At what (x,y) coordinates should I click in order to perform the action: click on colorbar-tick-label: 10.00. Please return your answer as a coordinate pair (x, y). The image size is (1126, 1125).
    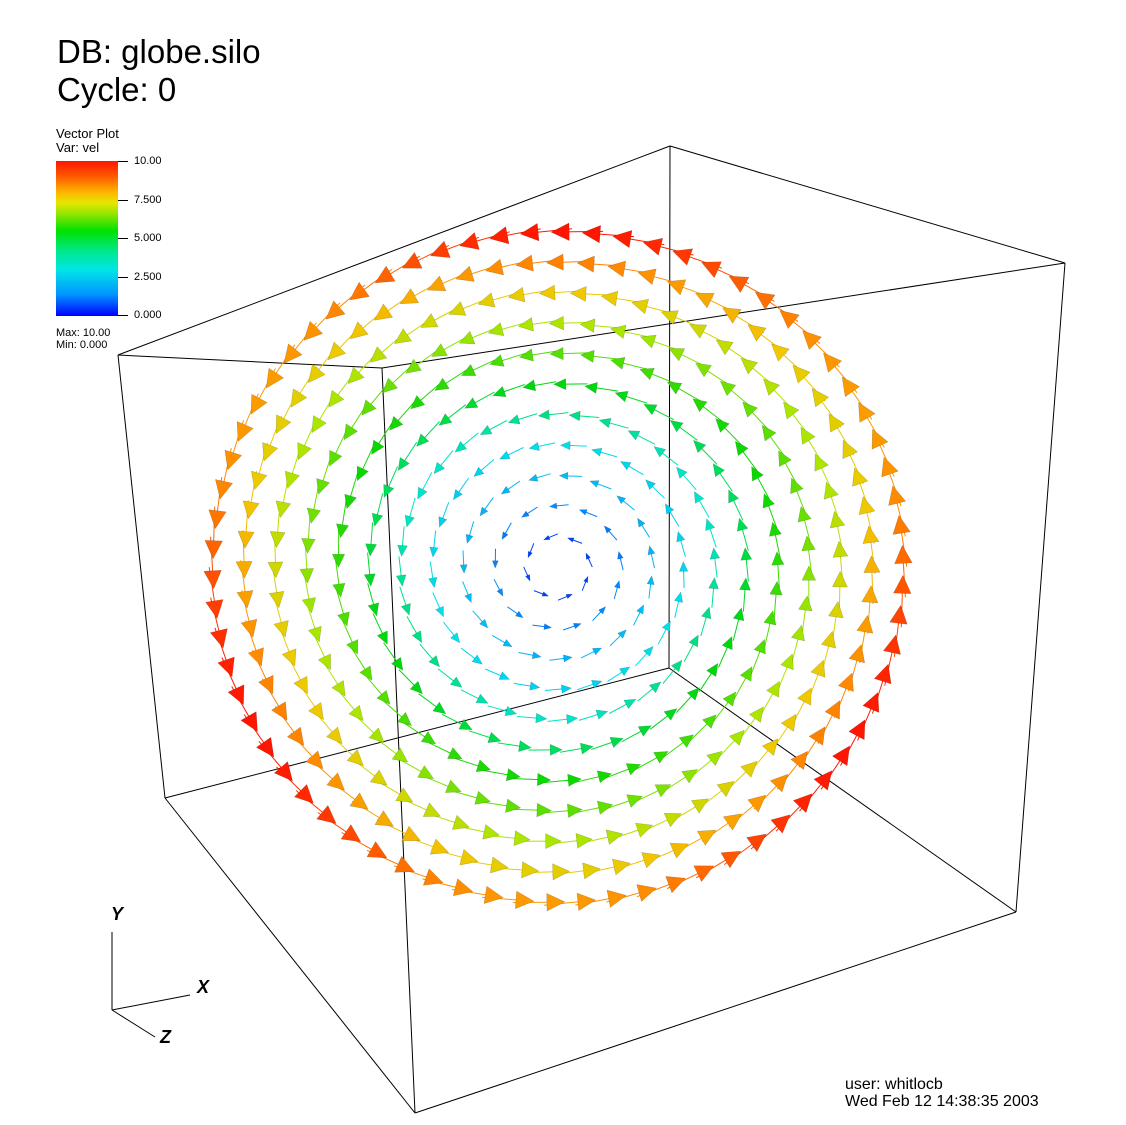
    Looking at the image, I should click on (148, 161).